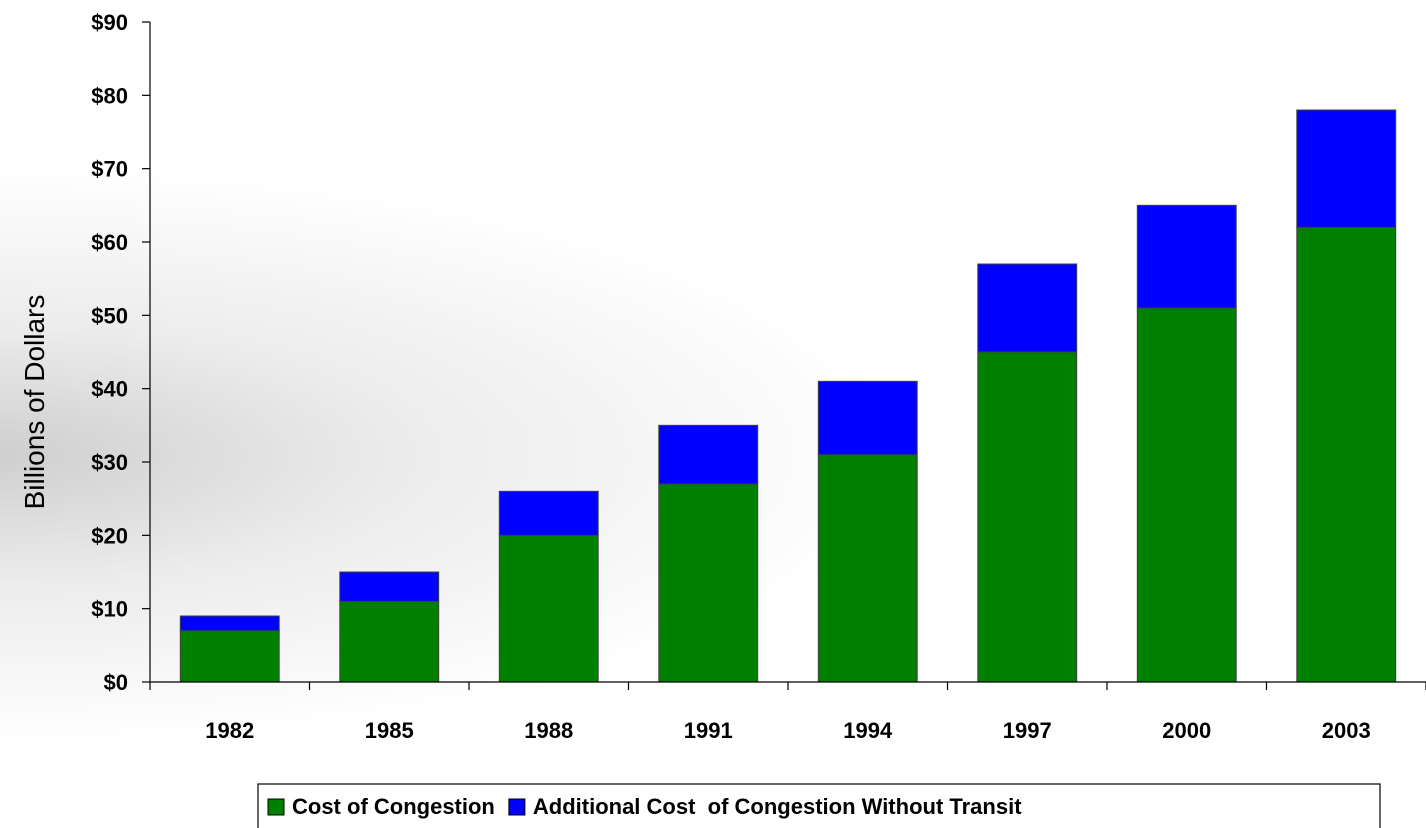  What do you see at coordinates (109, 95) in the screenshot?
I see `y-tick-label: $80` at bounding box center [109, 95].